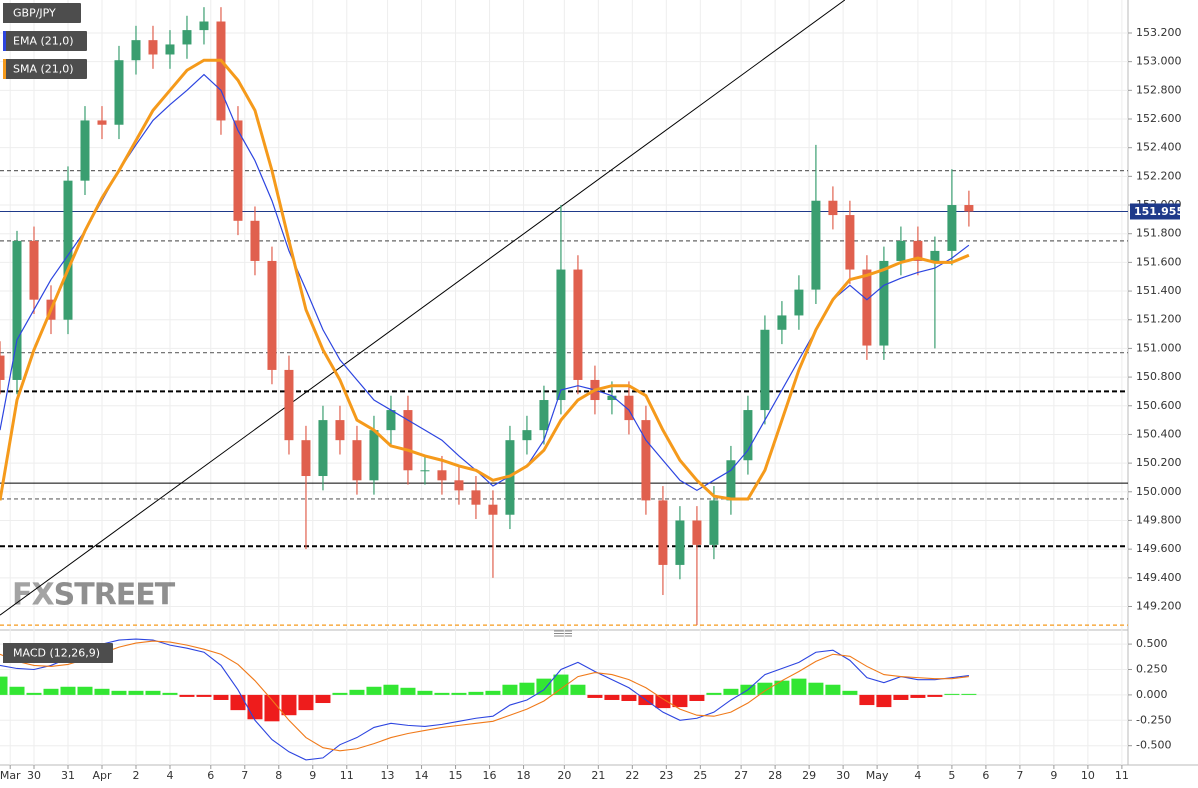 The width and height of the screenshot is (1198, 788). I want to click on y-tick-label: 149.200, so click(1159, 605).